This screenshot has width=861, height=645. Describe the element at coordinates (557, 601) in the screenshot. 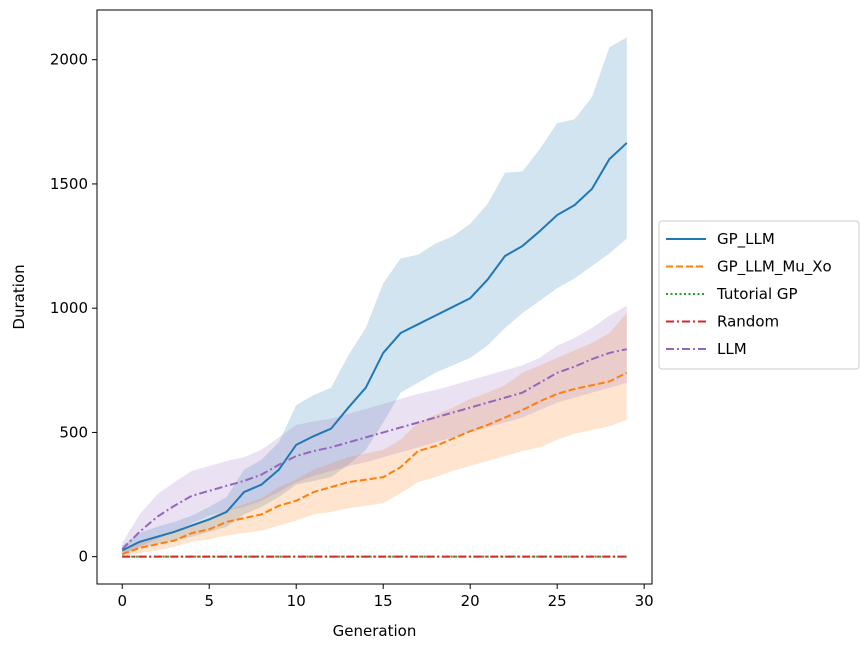

I see `x-tick-label: 25` at that location.